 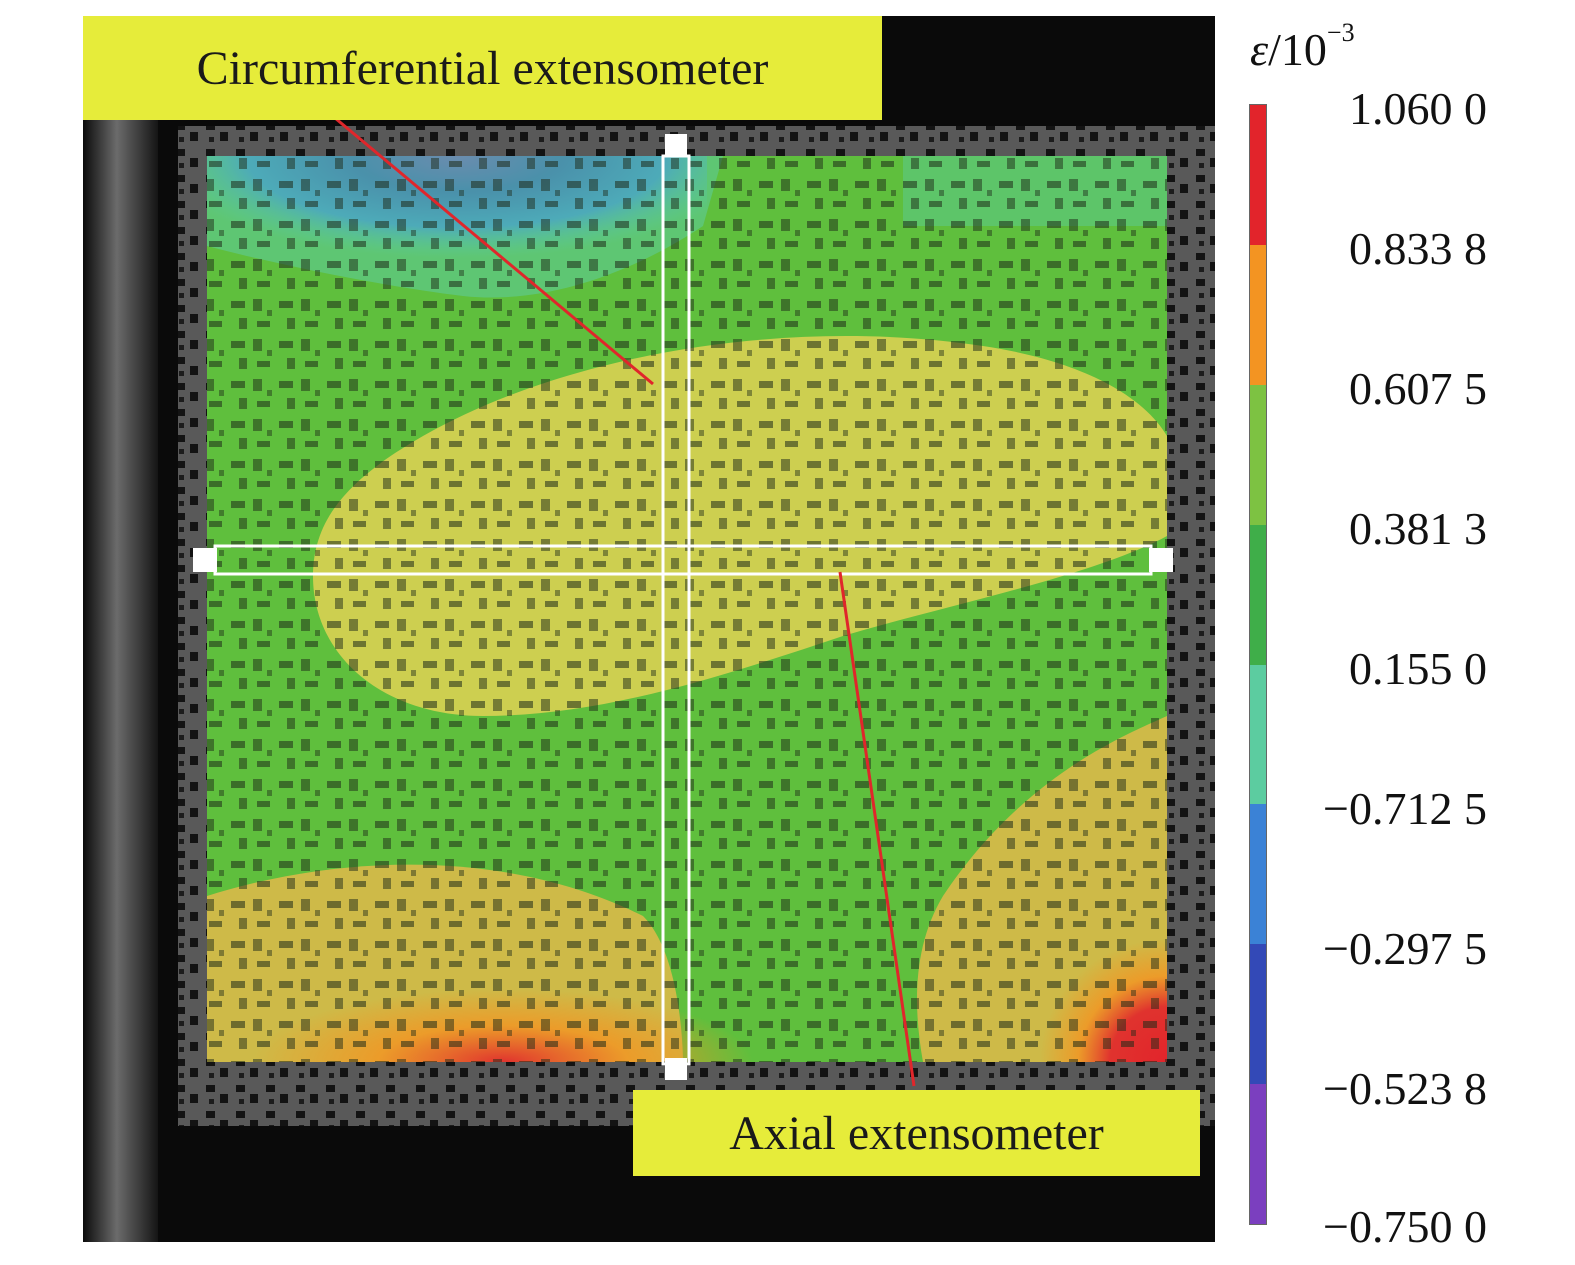 I want to click on strain-colorbar, so click(x=1258, y=664).